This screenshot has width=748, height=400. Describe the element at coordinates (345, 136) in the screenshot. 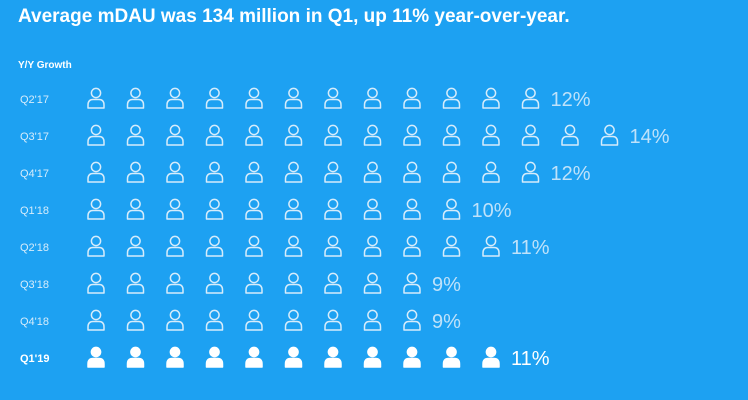

I see `chart-row: Q3'17 14%` at that location.